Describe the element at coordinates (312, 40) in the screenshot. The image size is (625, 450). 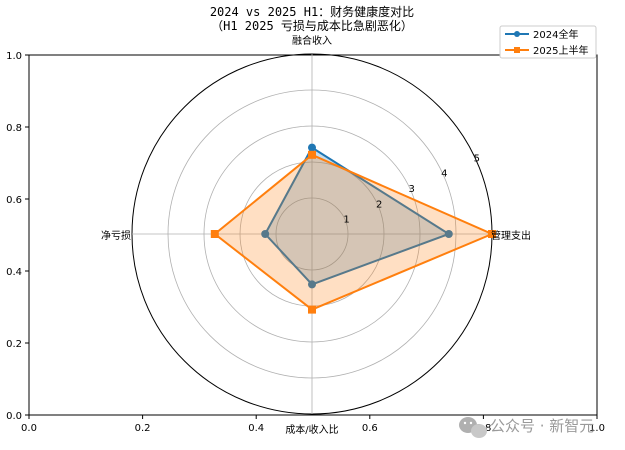
I see `axis-label-top: 融合收入` at that location.